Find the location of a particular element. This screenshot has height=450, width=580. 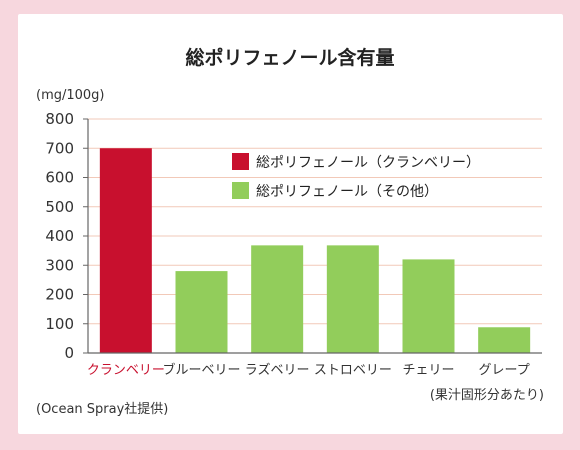

y-tick-label: 300 is located at coordinates (59, 265).